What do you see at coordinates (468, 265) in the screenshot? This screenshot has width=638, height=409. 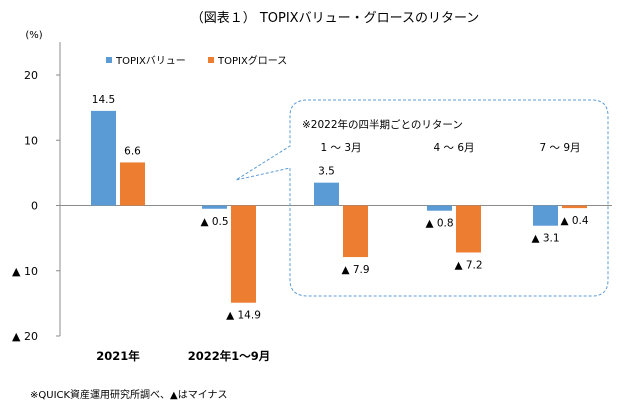 I see `data-label-growth-3: ▲ 7.2` at bounding box center [468, 265].